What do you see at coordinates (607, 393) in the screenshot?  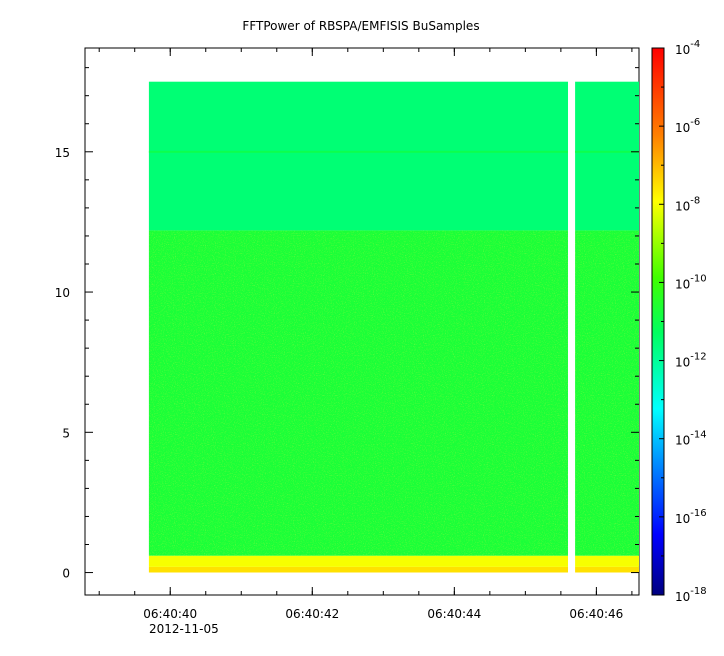 I see `heatmap-noise` at bounding box center [607, 393].